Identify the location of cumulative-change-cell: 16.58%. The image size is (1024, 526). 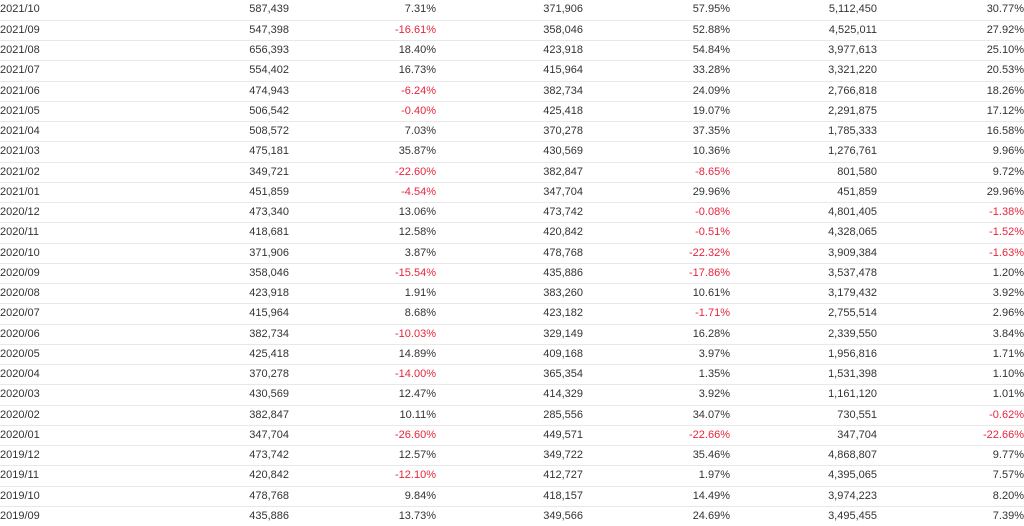
(950, 132).